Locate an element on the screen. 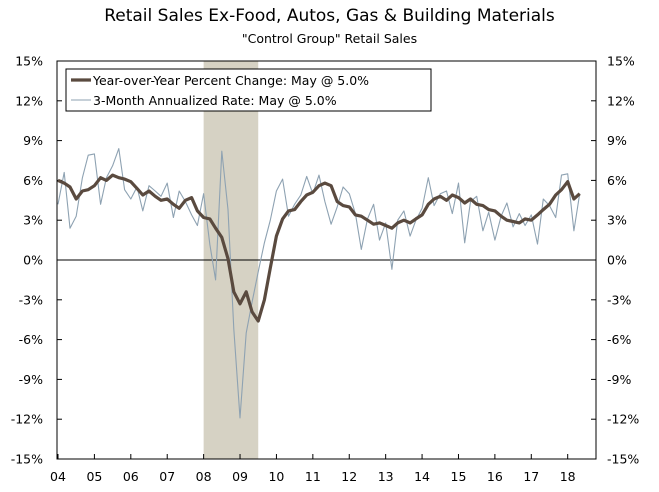  x-tick-label: 08 is located at coordinates (204, 476).